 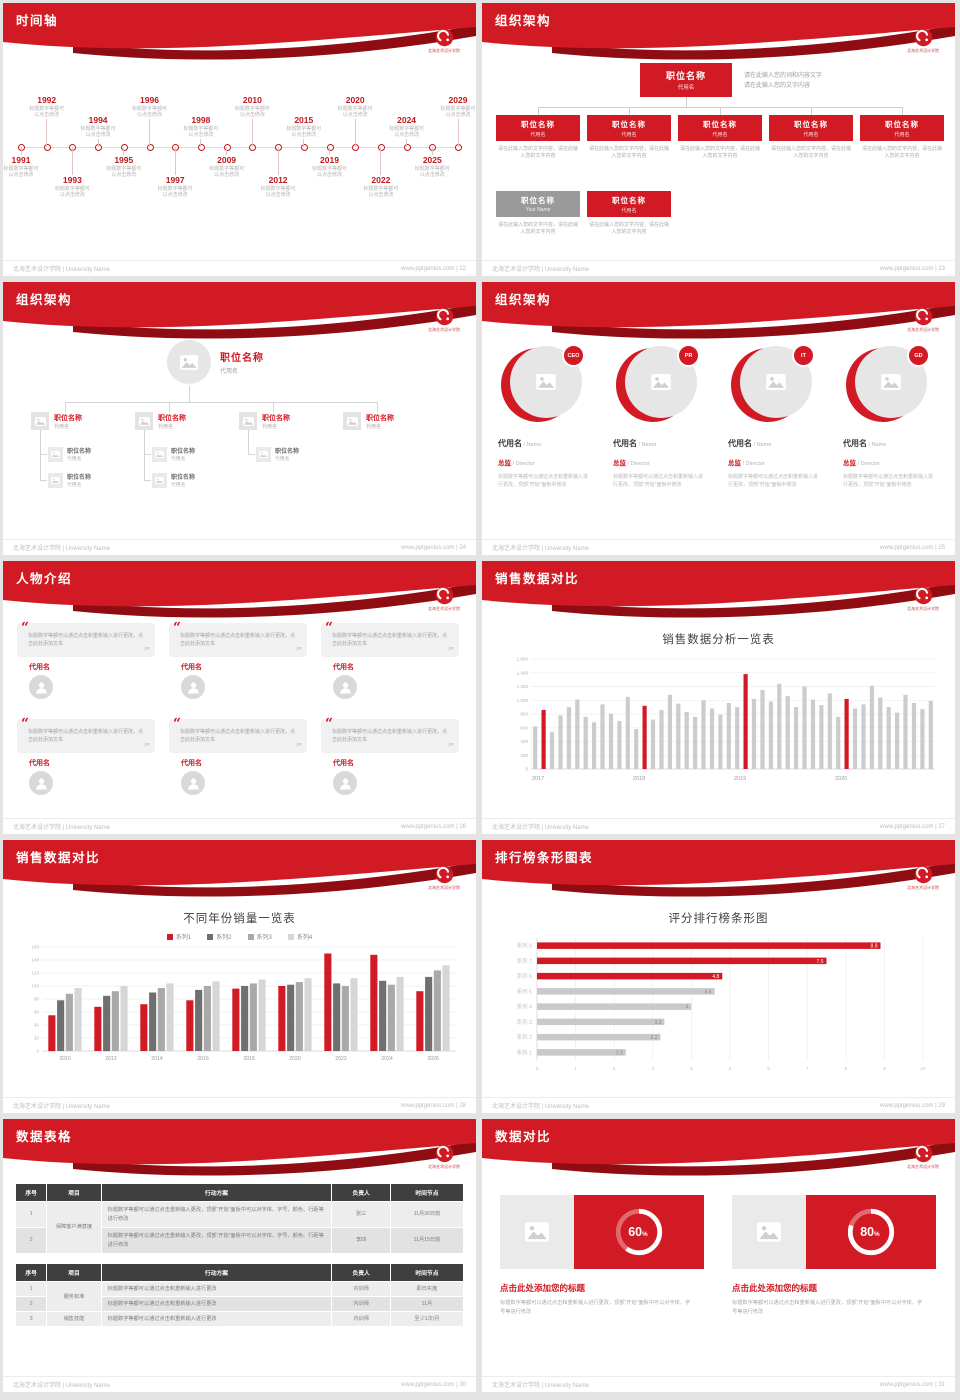 I want to click on timeline-event: 1992 标题数字等都可 以点击修改, so click(x=47, y=121).